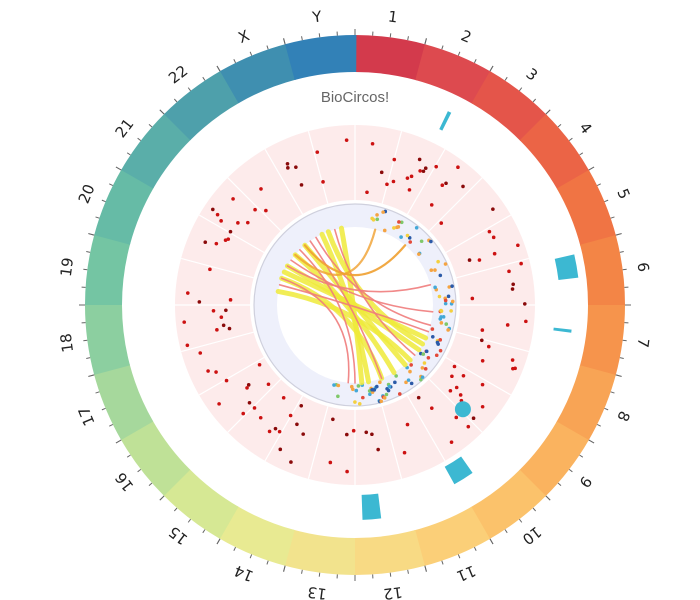  I want to click on chromosome-label-19: 19, so click(67, 266).